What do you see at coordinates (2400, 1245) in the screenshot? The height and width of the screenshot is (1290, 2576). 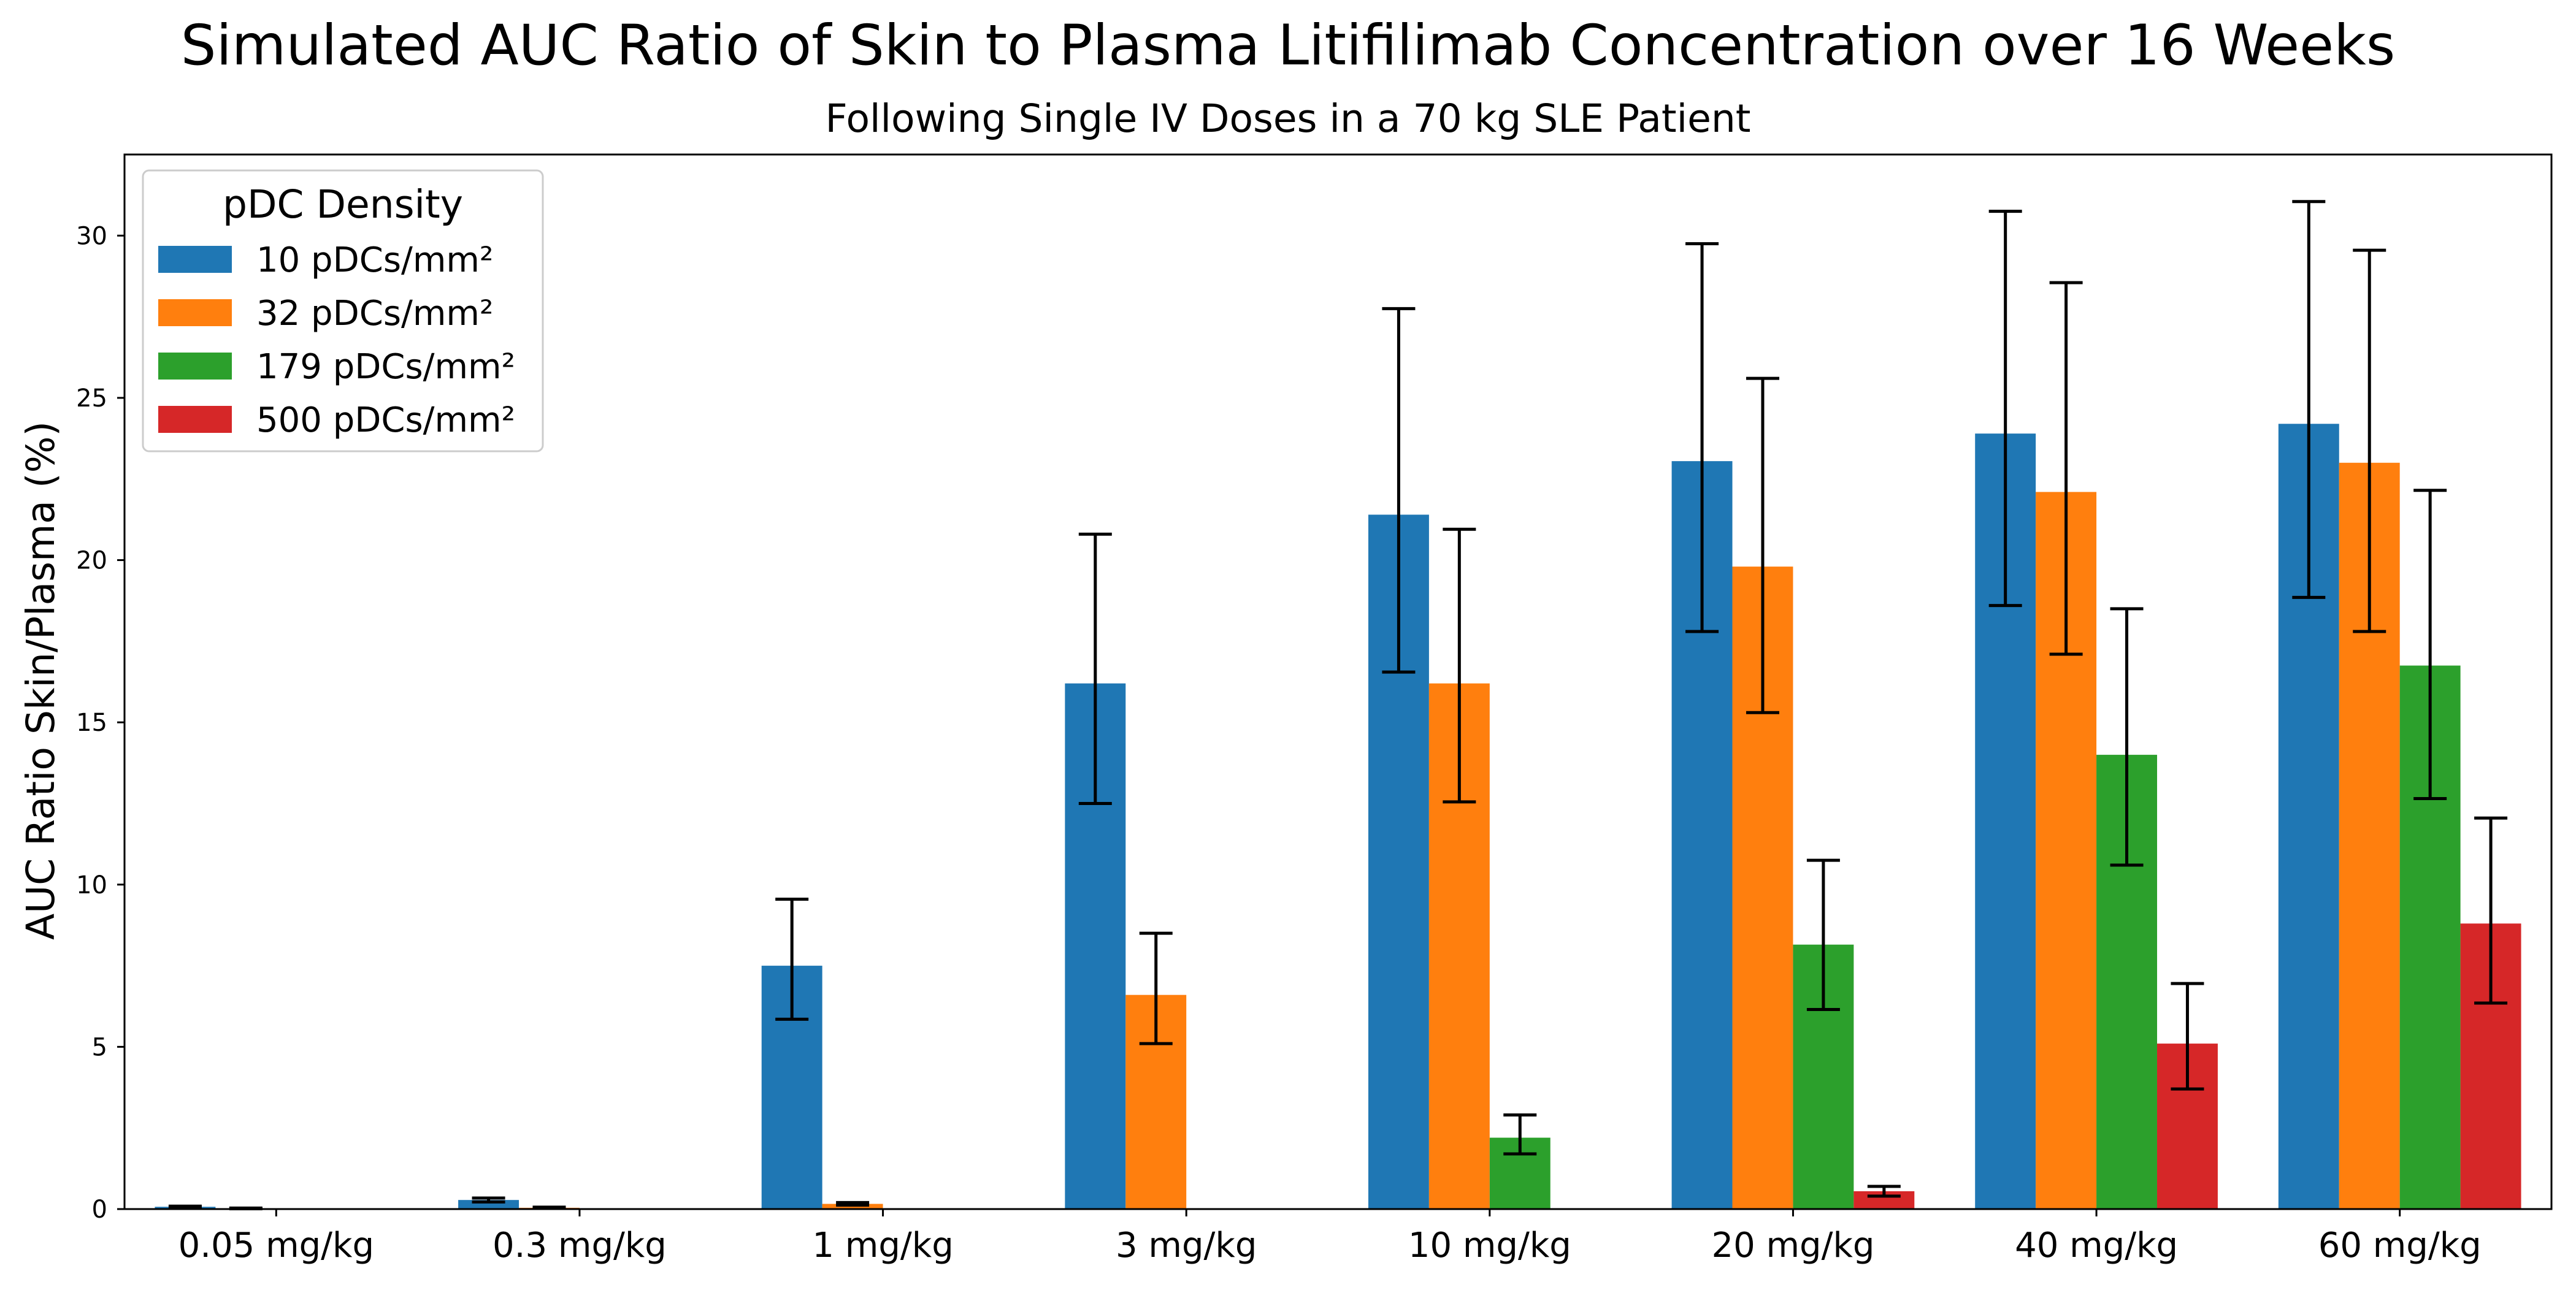 I see `x-tick-label: 60 mg/kg` at bounding box center [2400, 1245].